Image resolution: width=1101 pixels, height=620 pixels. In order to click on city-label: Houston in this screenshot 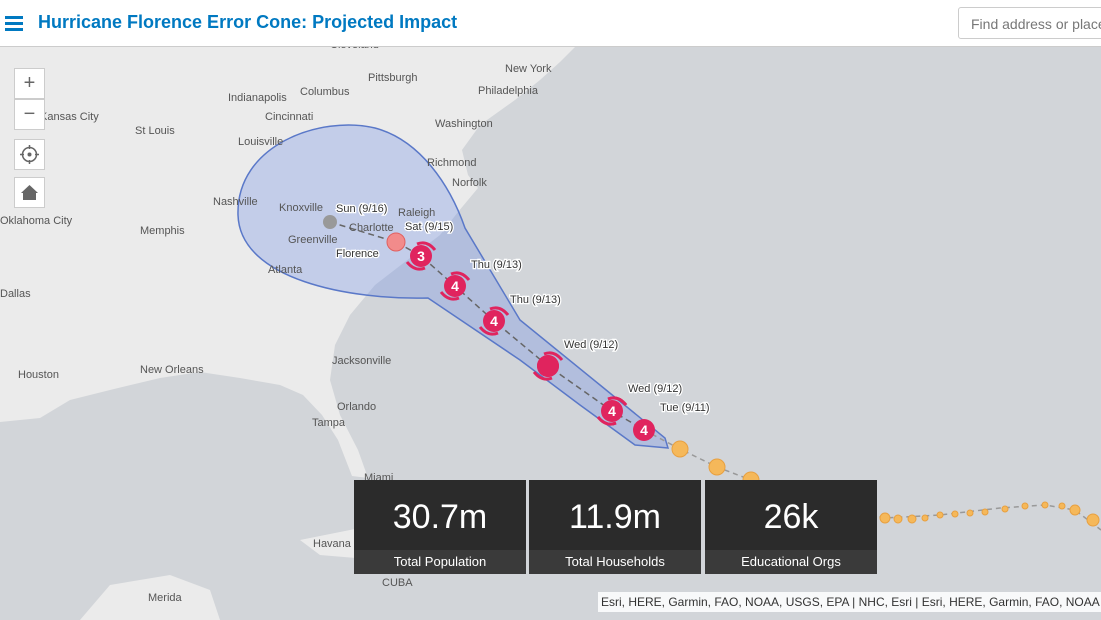, I will do `click(38, 375)`.